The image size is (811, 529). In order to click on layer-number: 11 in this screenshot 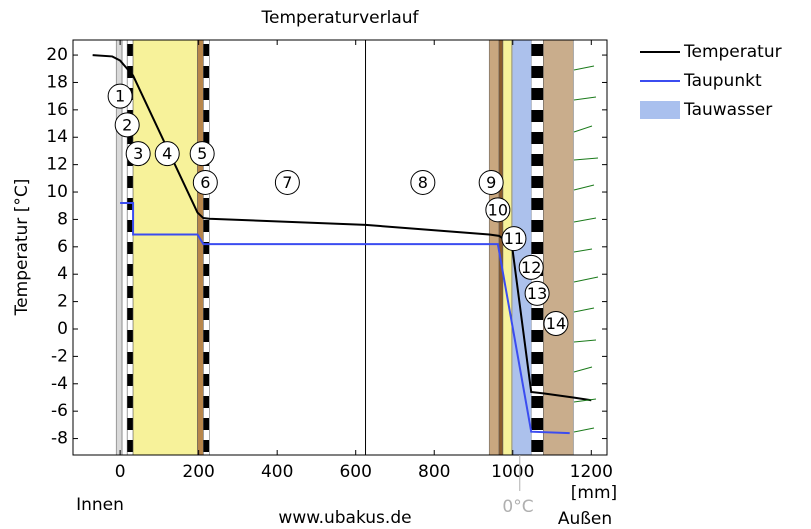, I will do `click(514, 238)`.